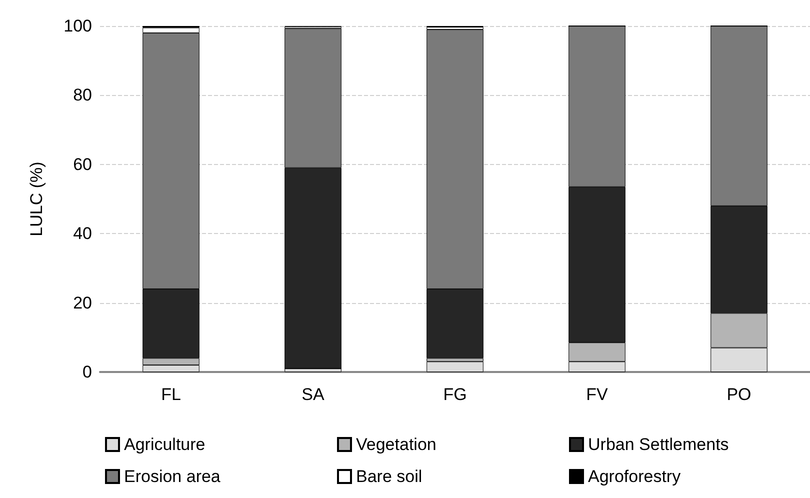  Describe the element at coordinates (82, 95) in the screenshot. I see `y-tick-label: 80` at that location.